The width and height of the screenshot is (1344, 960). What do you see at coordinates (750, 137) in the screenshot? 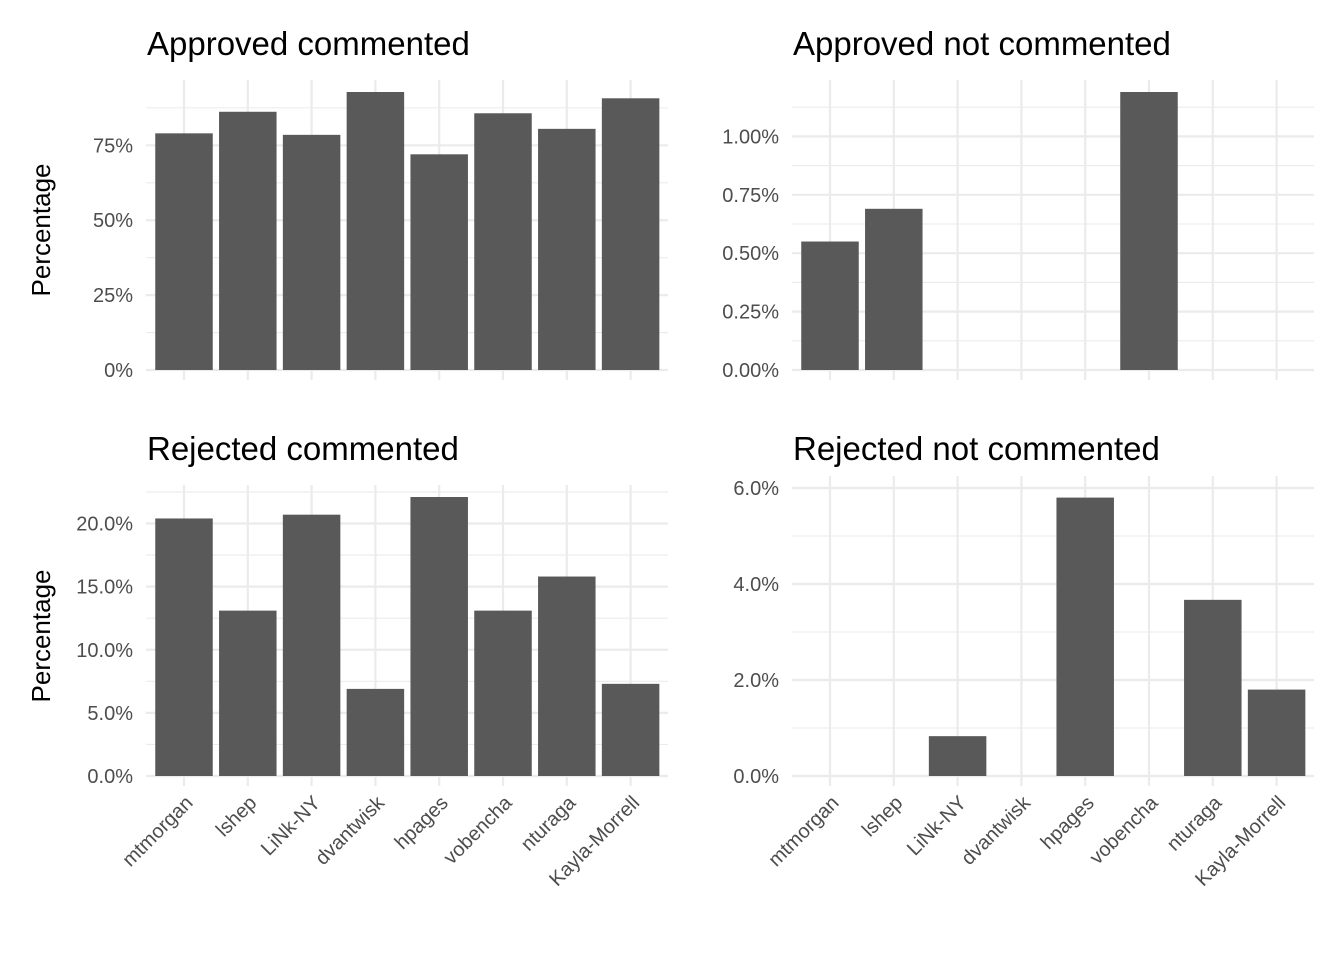
I see `y-tick-label: 1.00%` at bounding box center [750, 137].